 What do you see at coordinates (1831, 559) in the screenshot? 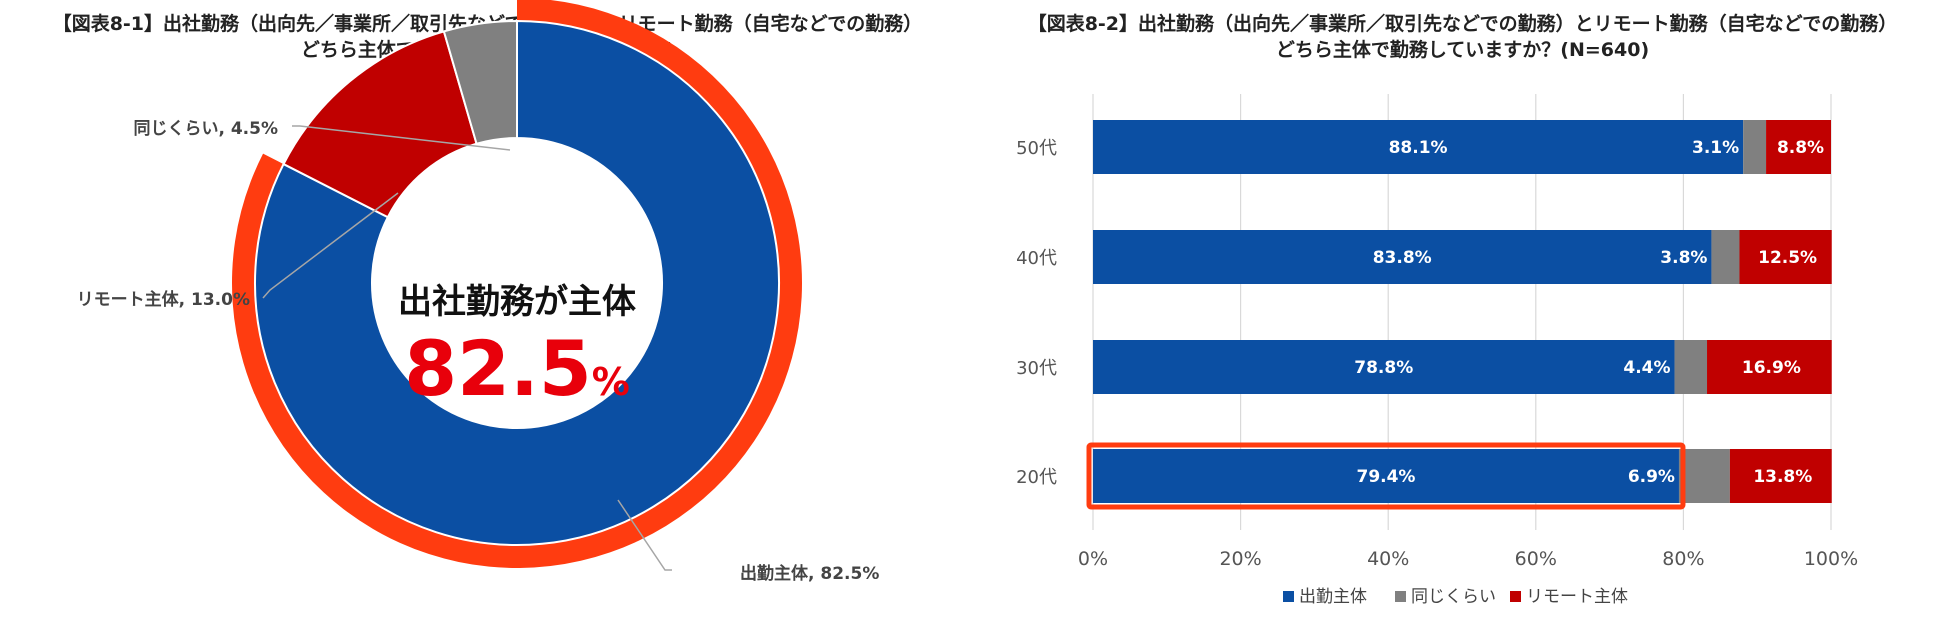
I see `x-tick-label: 100%` at bounding box center [1831, 559].